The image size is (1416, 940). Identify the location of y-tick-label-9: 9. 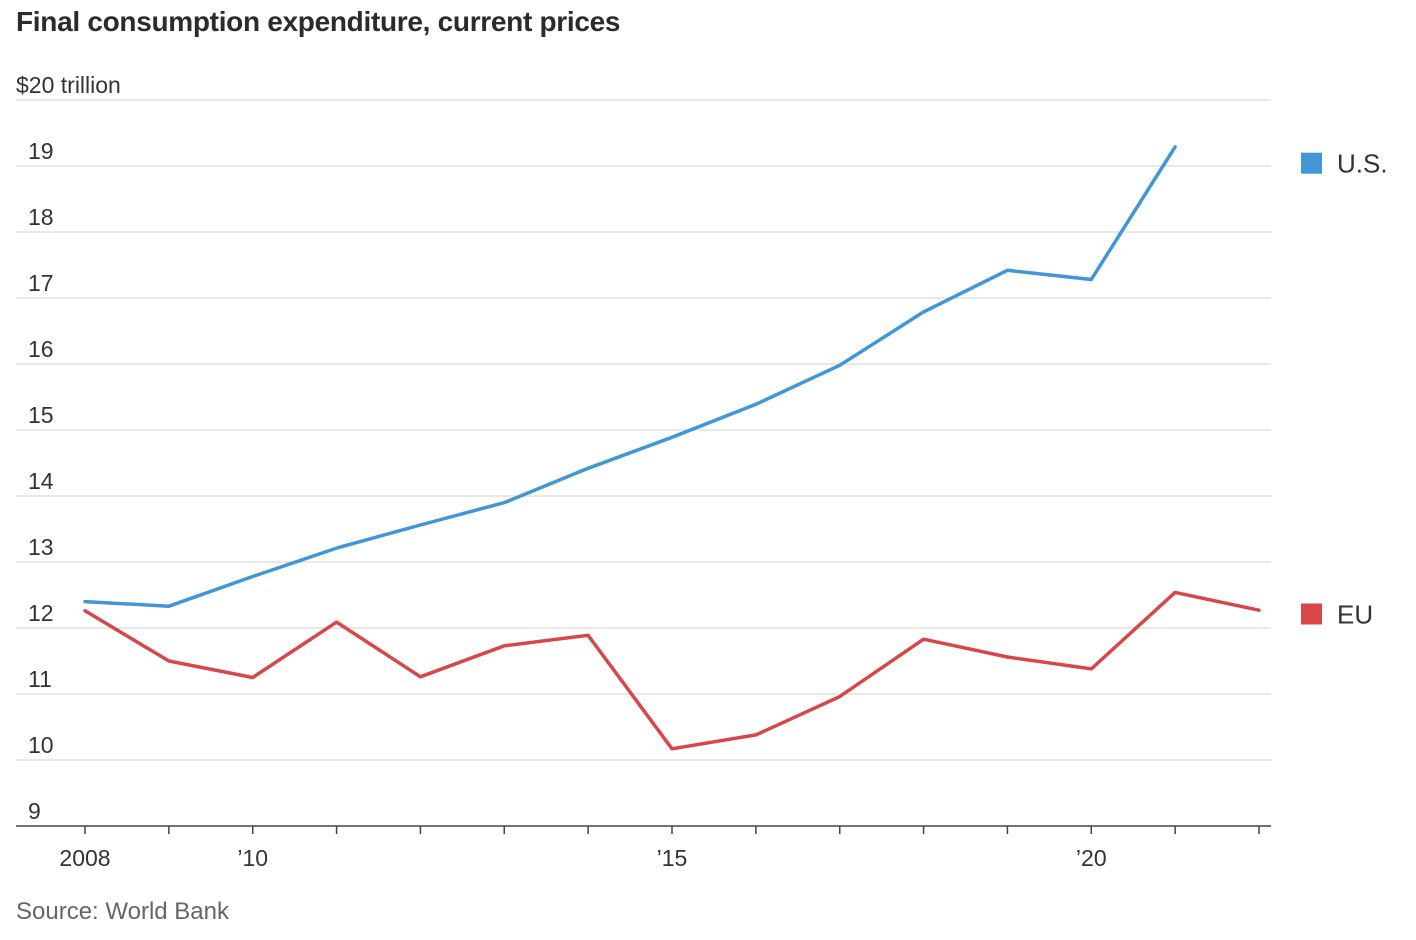
(34, 811).